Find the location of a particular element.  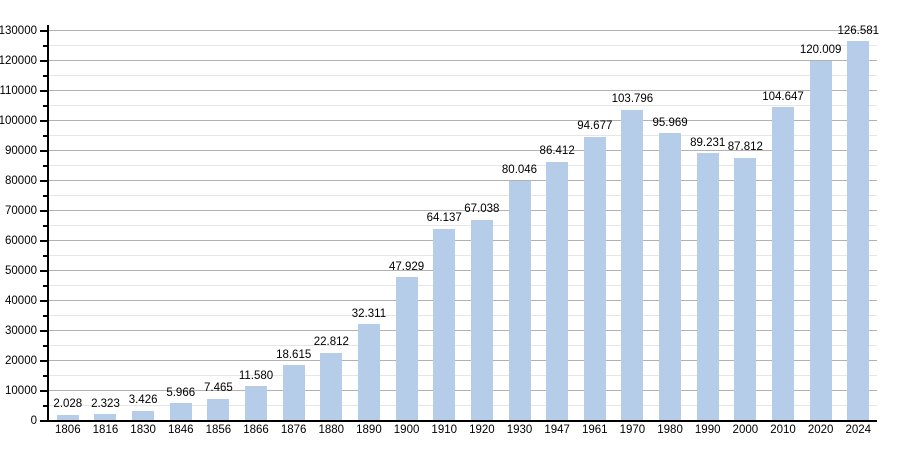

bar-value-label: 94.677 is located at coordinates (595, 126).